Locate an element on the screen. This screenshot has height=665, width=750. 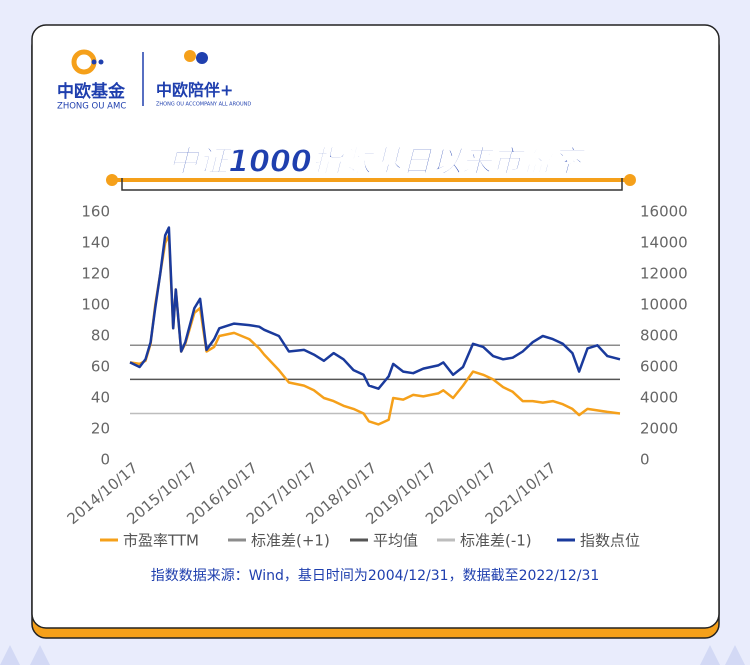
legend-label: 标准差(+1) is located at coordinates (290, 541).